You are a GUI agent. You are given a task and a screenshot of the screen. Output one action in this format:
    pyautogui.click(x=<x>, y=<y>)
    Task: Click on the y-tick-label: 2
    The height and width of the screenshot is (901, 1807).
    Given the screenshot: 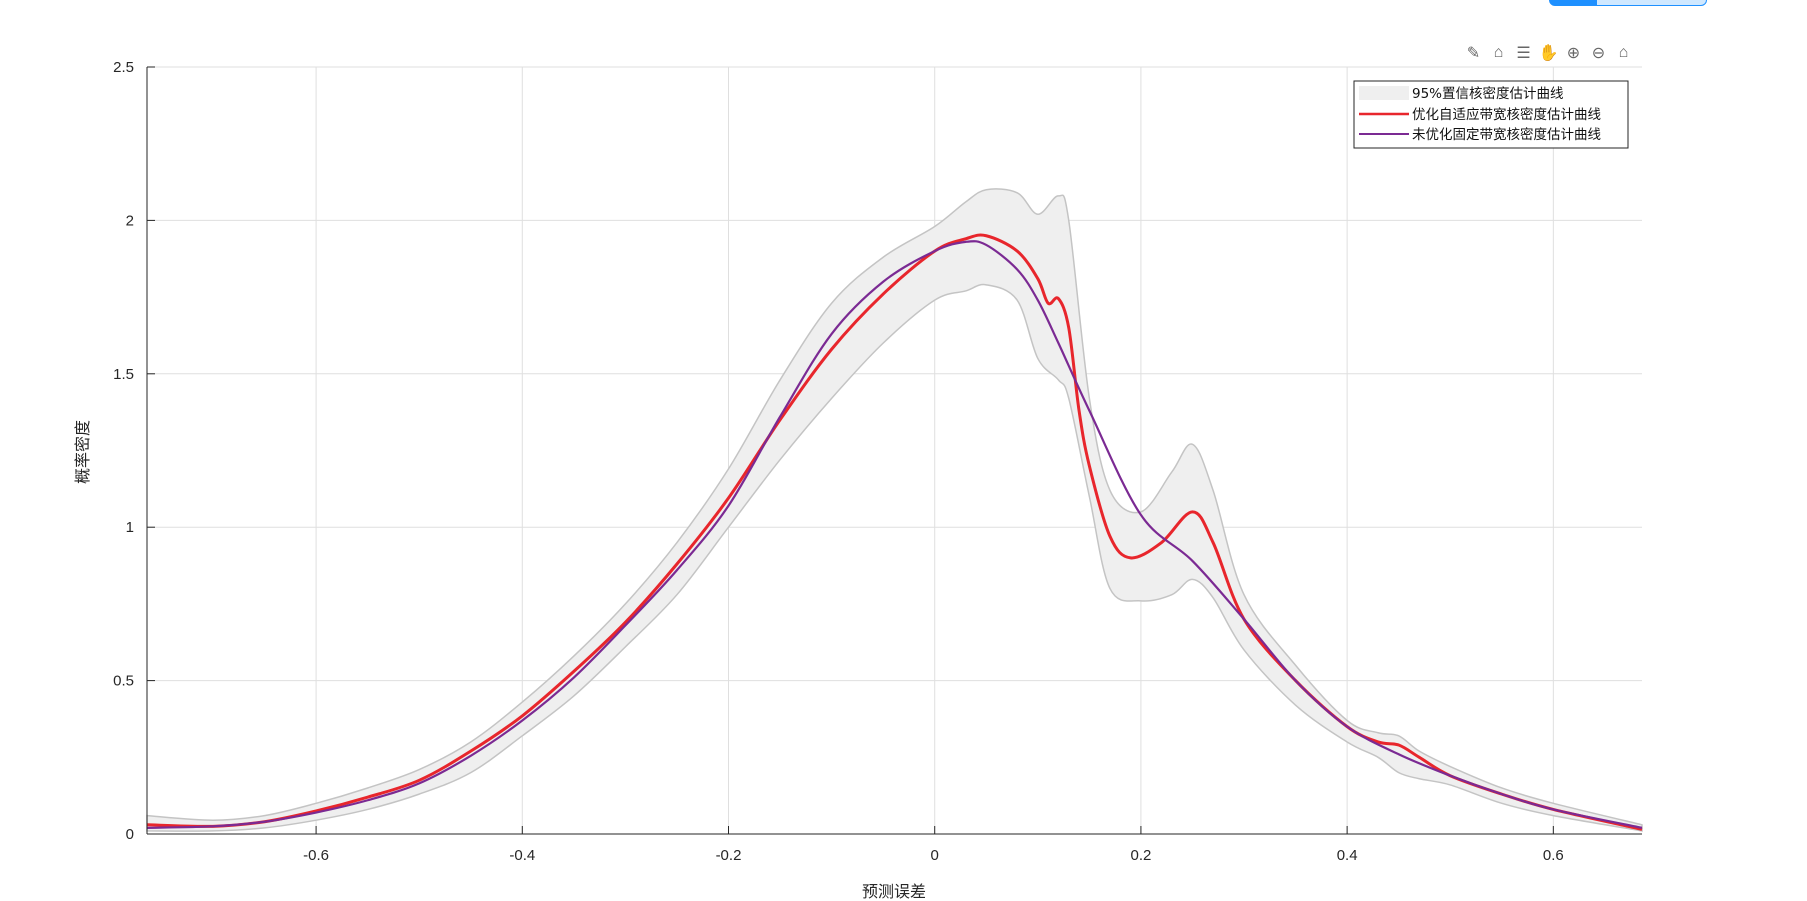 What is the action you would take?
    pyautogui.click(x=130, y=220)
    